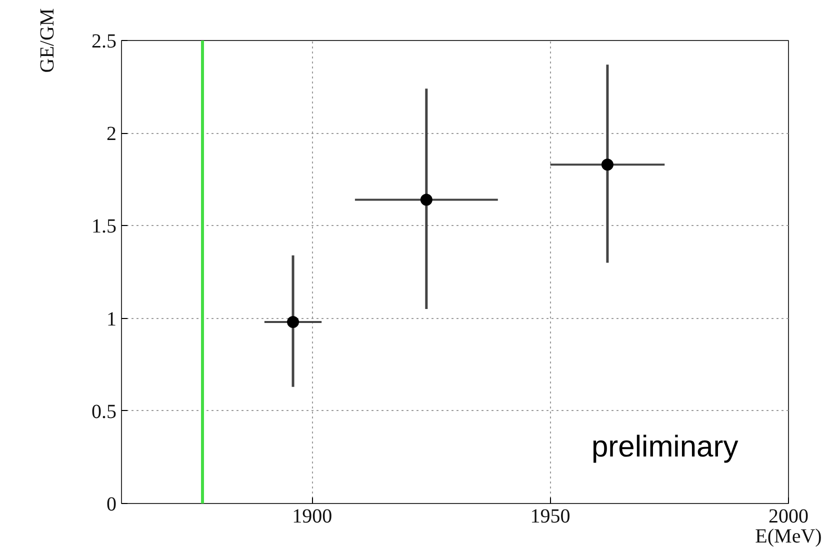  I want to click on annotation: preliminary, so click(665, 447).